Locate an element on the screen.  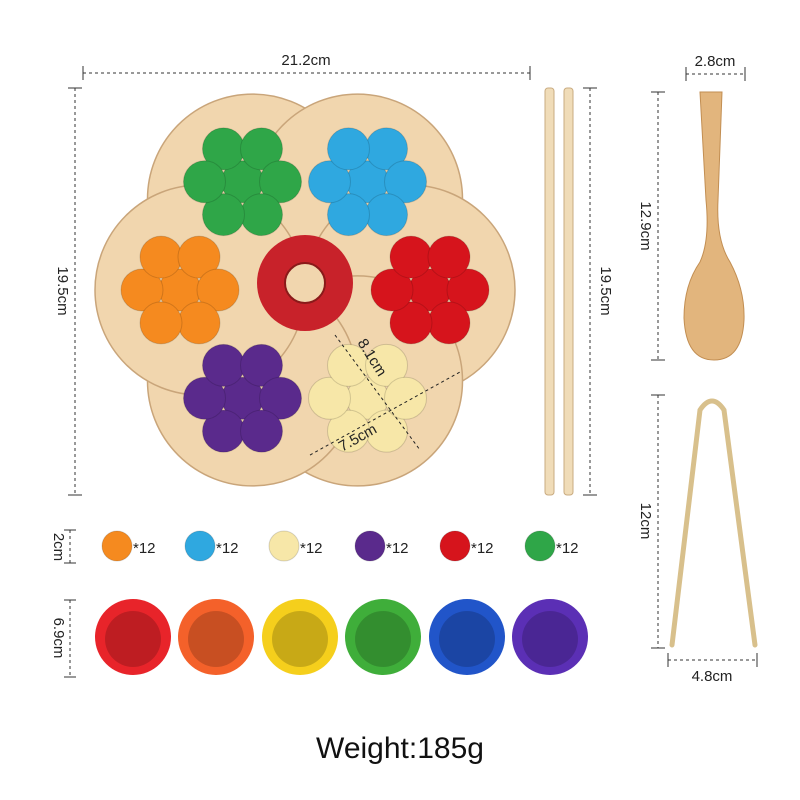
tongs-length-label: 12cm is located at coordinates (645, 521).